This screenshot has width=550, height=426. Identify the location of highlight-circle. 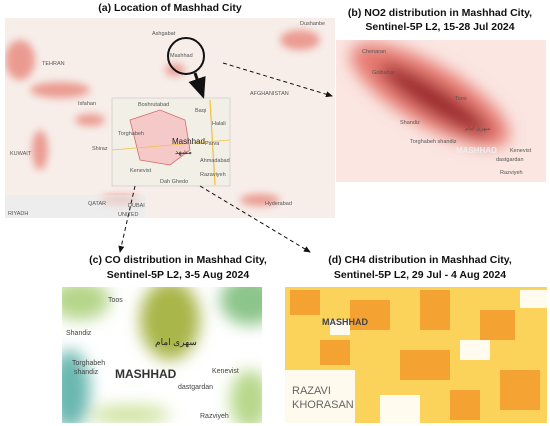
(186, 56).